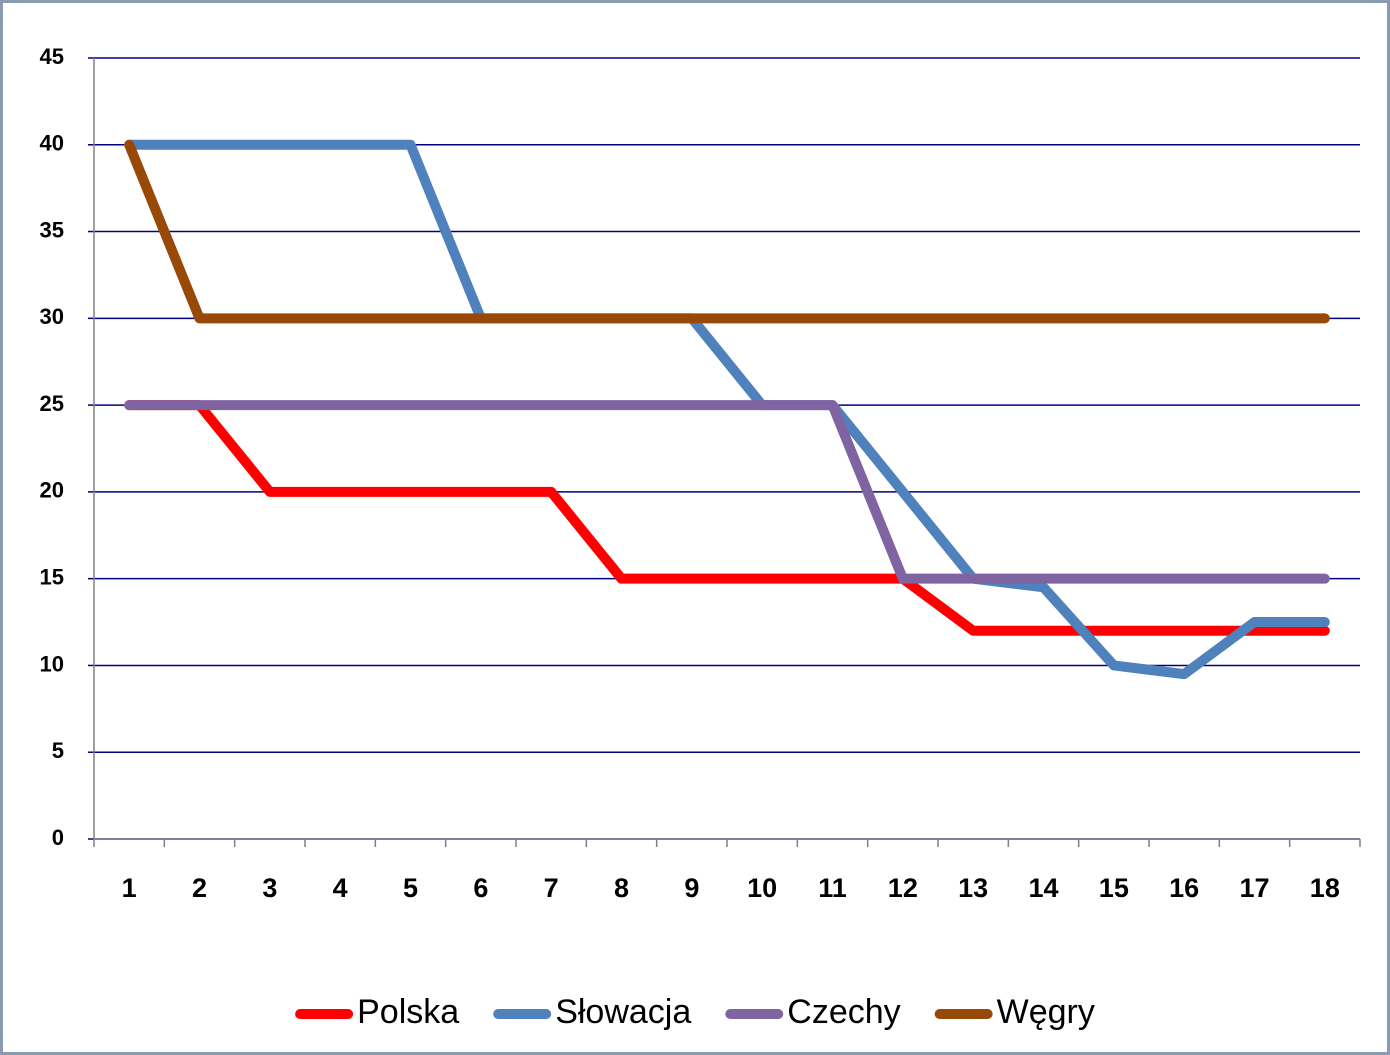  Describe the element at coordinates (129, 888) in the screenshot. I see `x-tick-label: 1` at that location.